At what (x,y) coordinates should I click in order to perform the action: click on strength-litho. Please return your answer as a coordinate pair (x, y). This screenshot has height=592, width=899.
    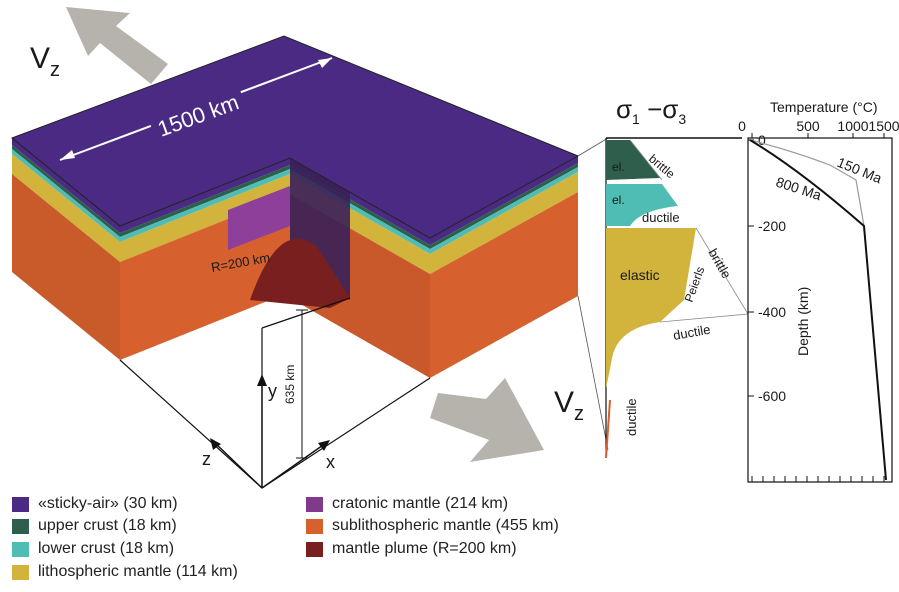
    Looking at the image, I should click on (651, 308).